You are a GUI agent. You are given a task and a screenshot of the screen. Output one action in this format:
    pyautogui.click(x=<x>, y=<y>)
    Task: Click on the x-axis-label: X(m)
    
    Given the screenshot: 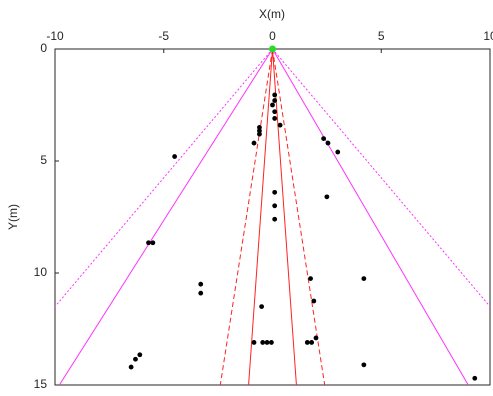 What is the action you would take?
    pyautogui.click(x=272, y=14)
    